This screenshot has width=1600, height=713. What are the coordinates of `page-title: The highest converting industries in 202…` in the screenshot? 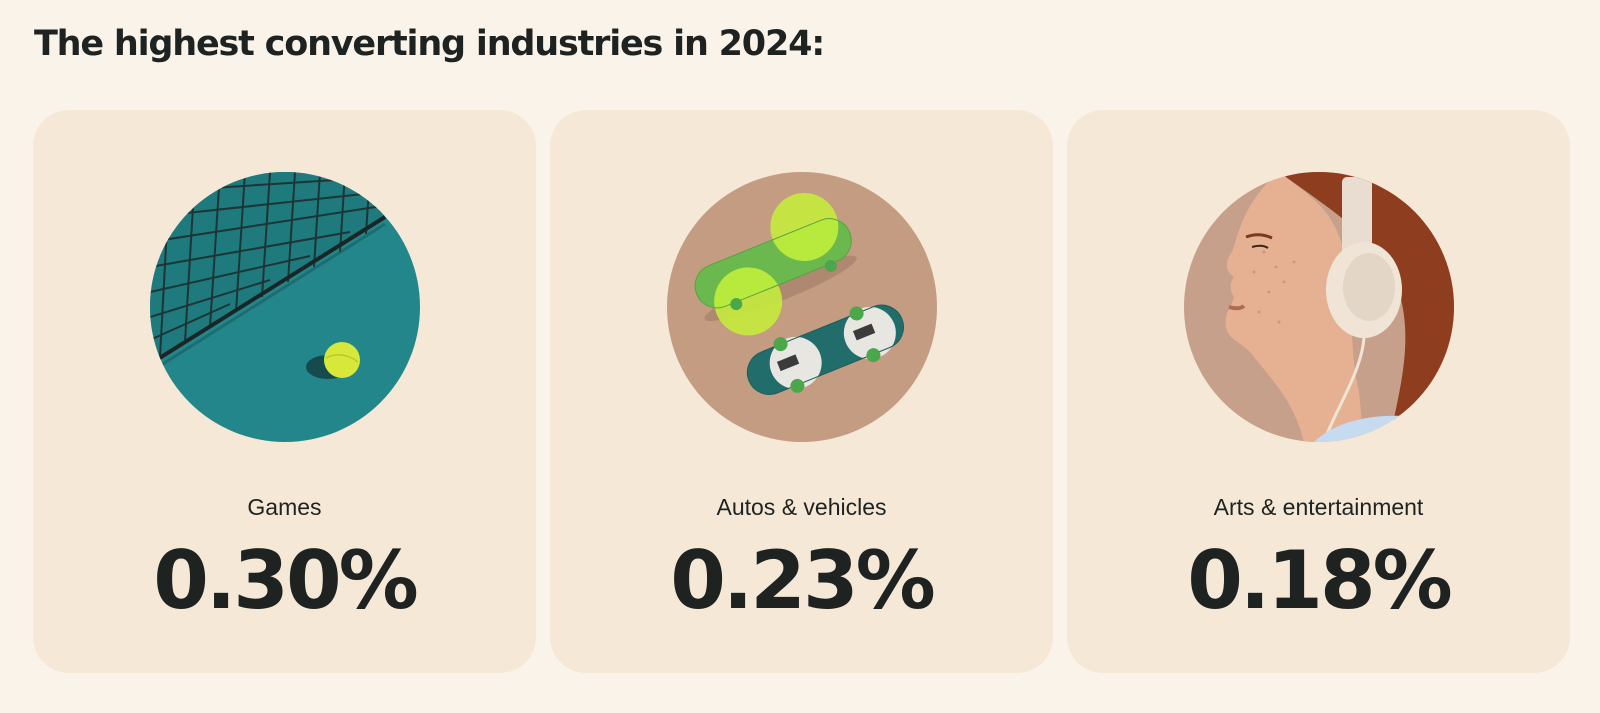 It's located at (429, 44).